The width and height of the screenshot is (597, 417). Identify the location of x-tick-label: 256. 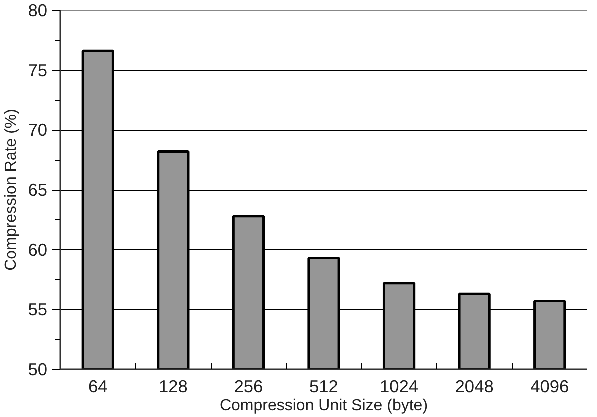
(249, 386).